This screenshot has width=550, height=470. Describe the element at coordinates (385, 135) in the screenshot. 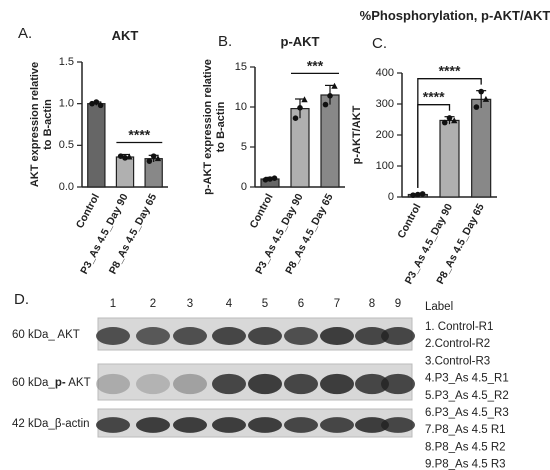

I see `y-tick-label: 200` at that location.